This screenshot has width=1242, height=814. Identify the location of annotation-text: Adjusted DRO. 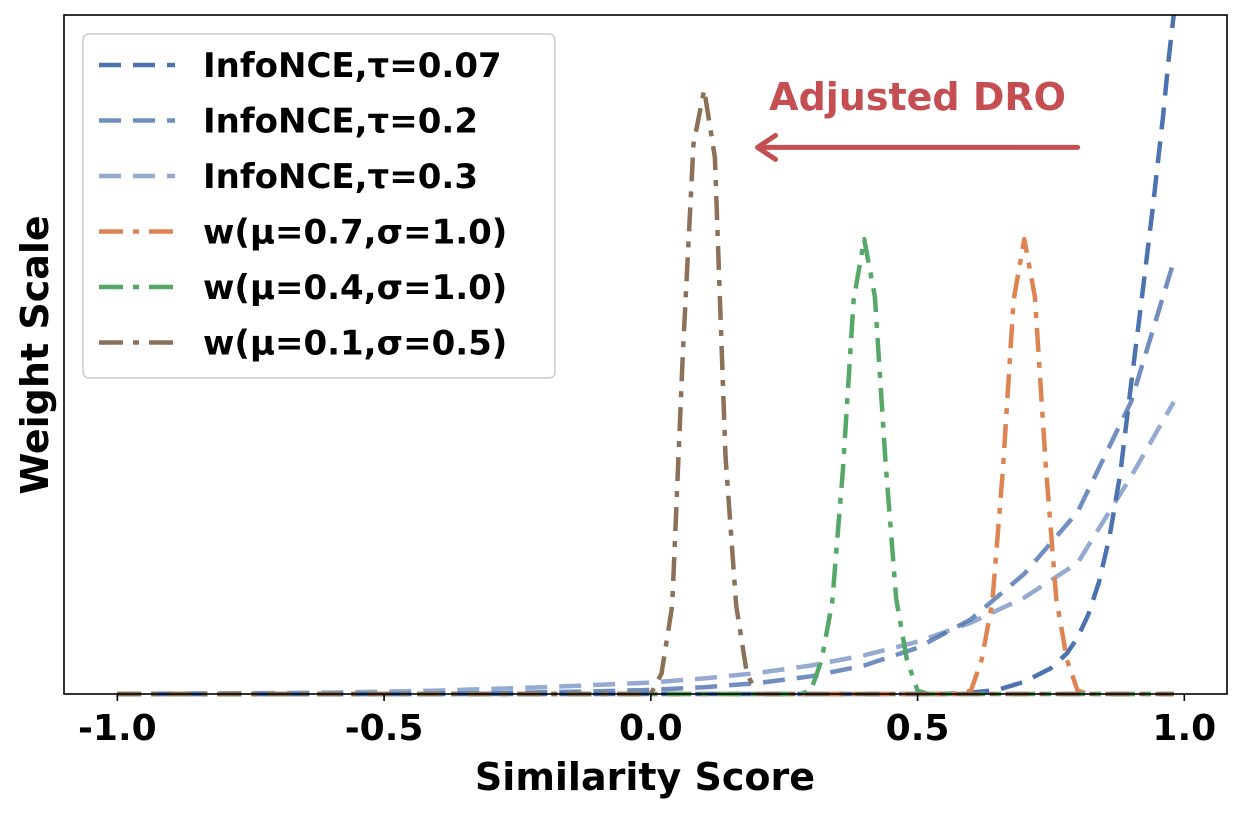
(917, 97).